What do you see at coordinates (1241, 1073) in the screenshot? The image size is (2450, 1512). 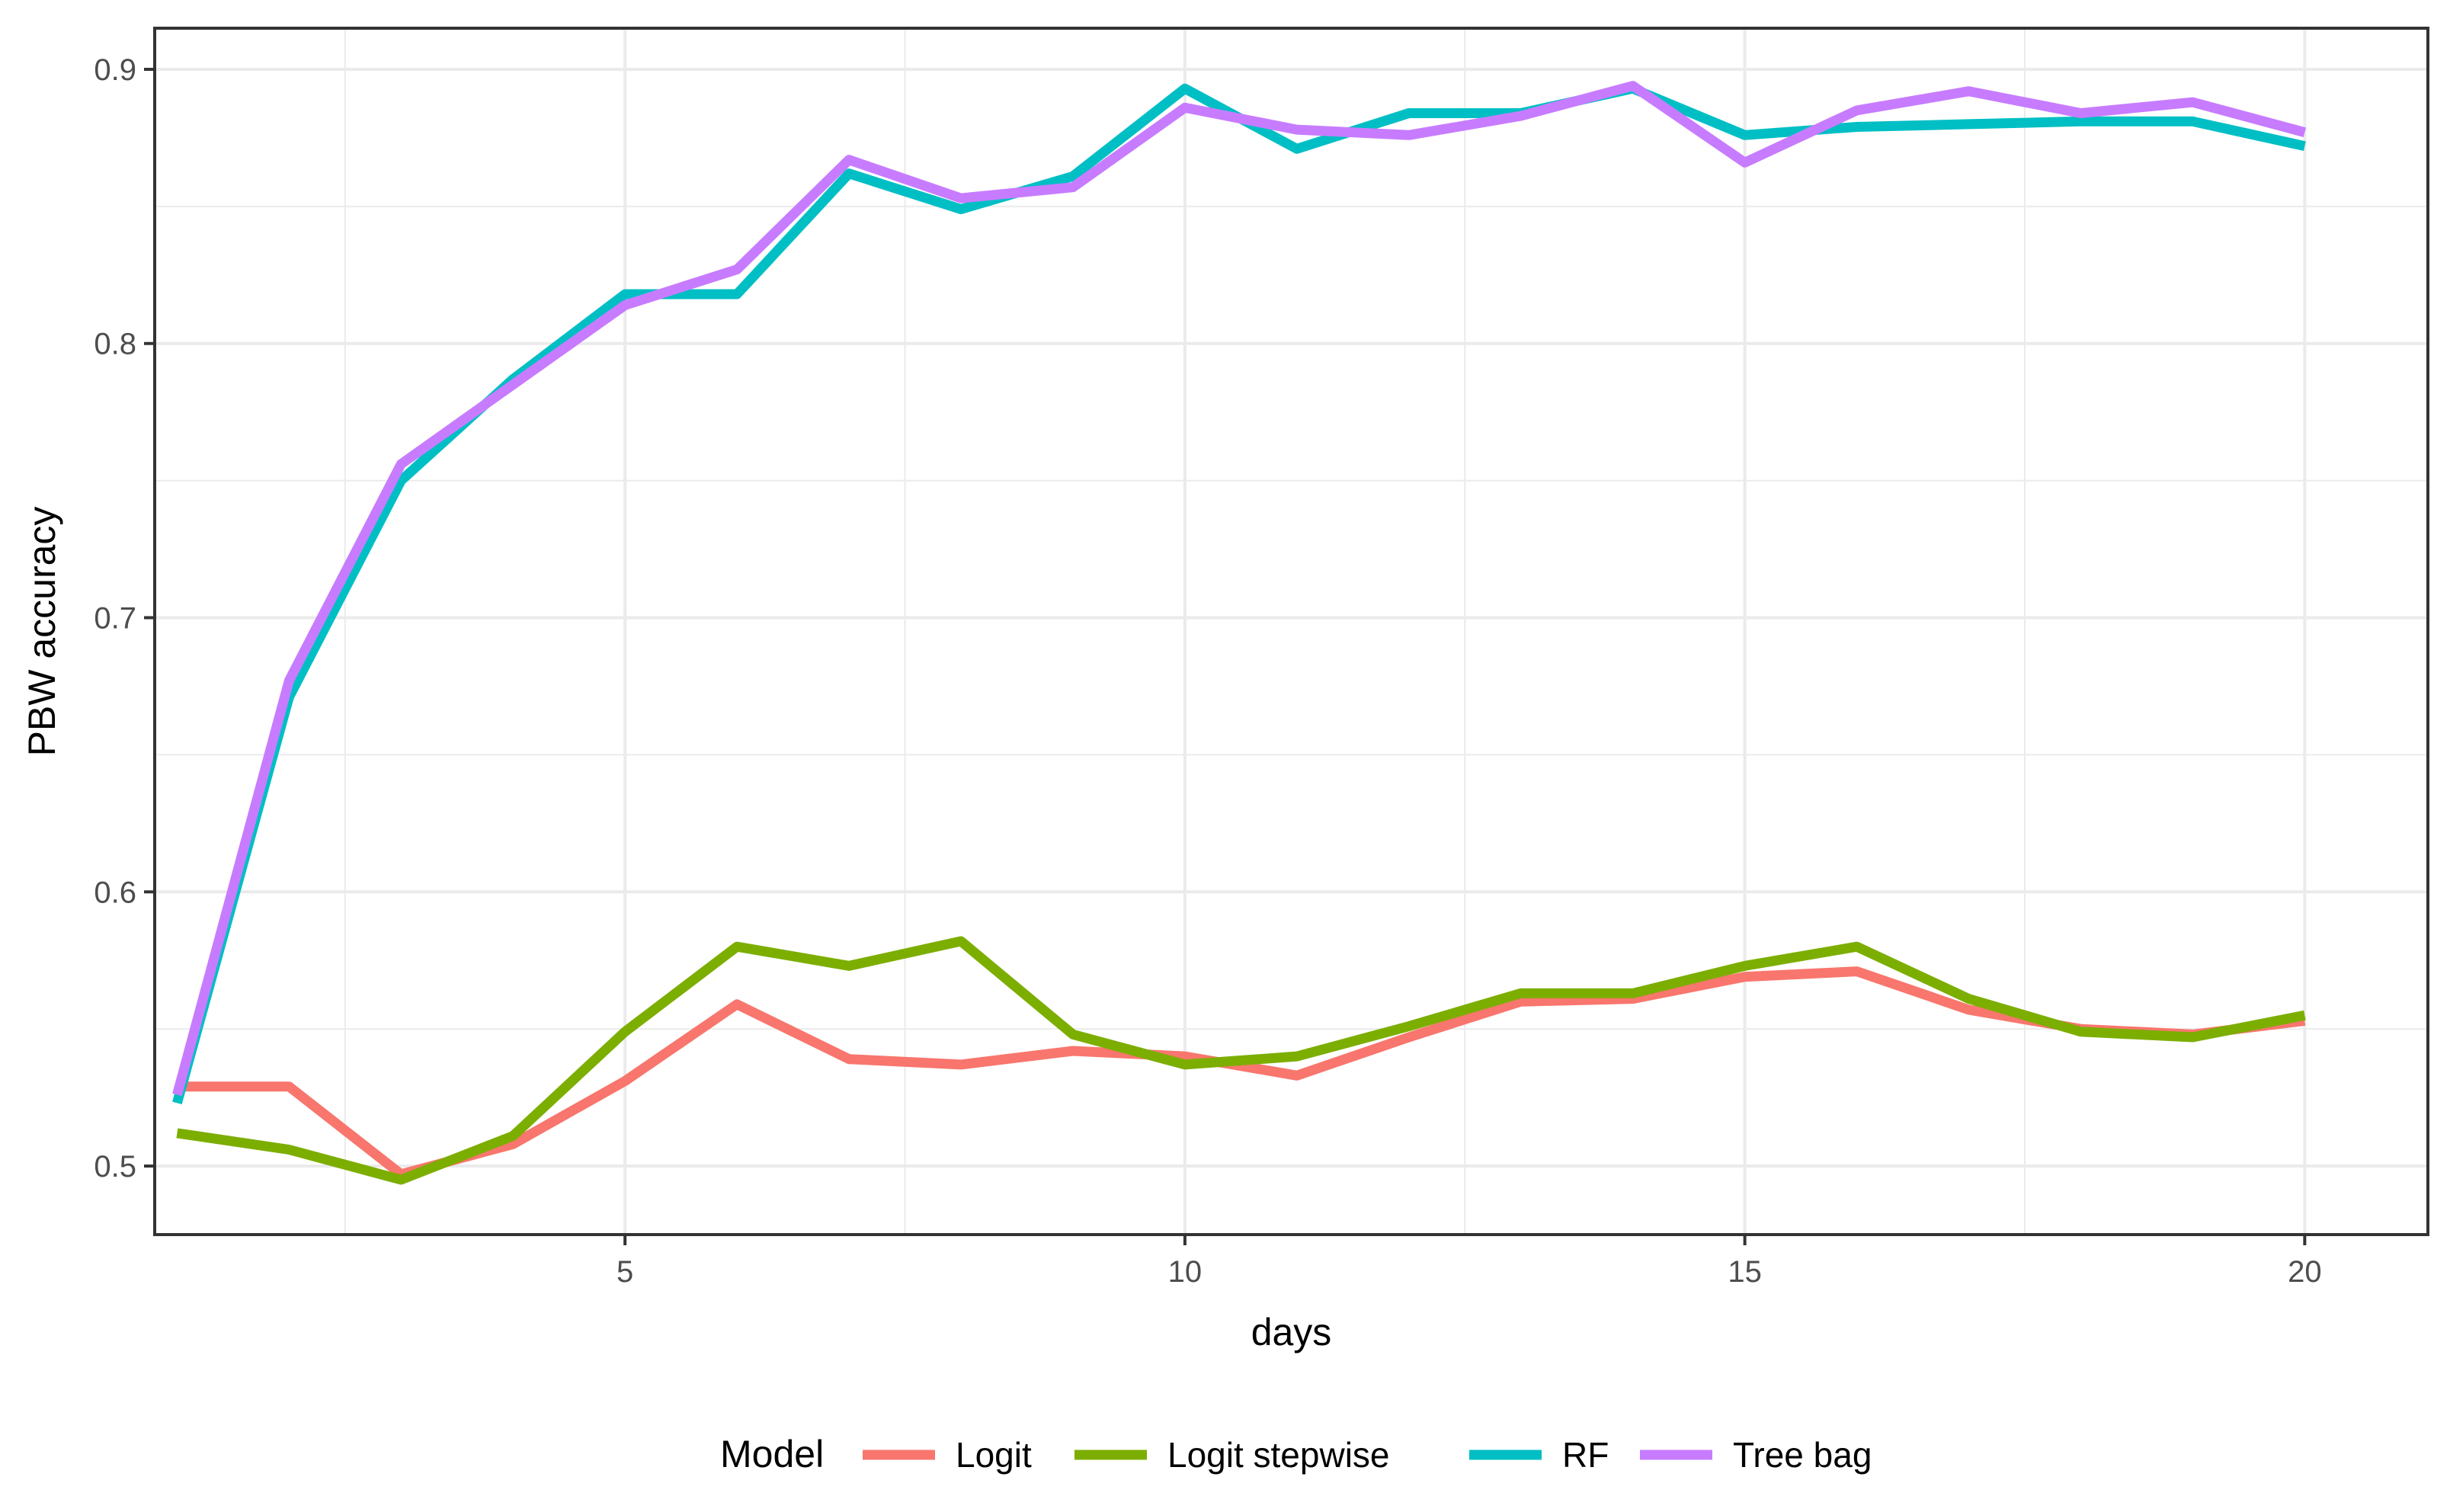 I see `series-line-logit` at bounding box center [1241, 1073].